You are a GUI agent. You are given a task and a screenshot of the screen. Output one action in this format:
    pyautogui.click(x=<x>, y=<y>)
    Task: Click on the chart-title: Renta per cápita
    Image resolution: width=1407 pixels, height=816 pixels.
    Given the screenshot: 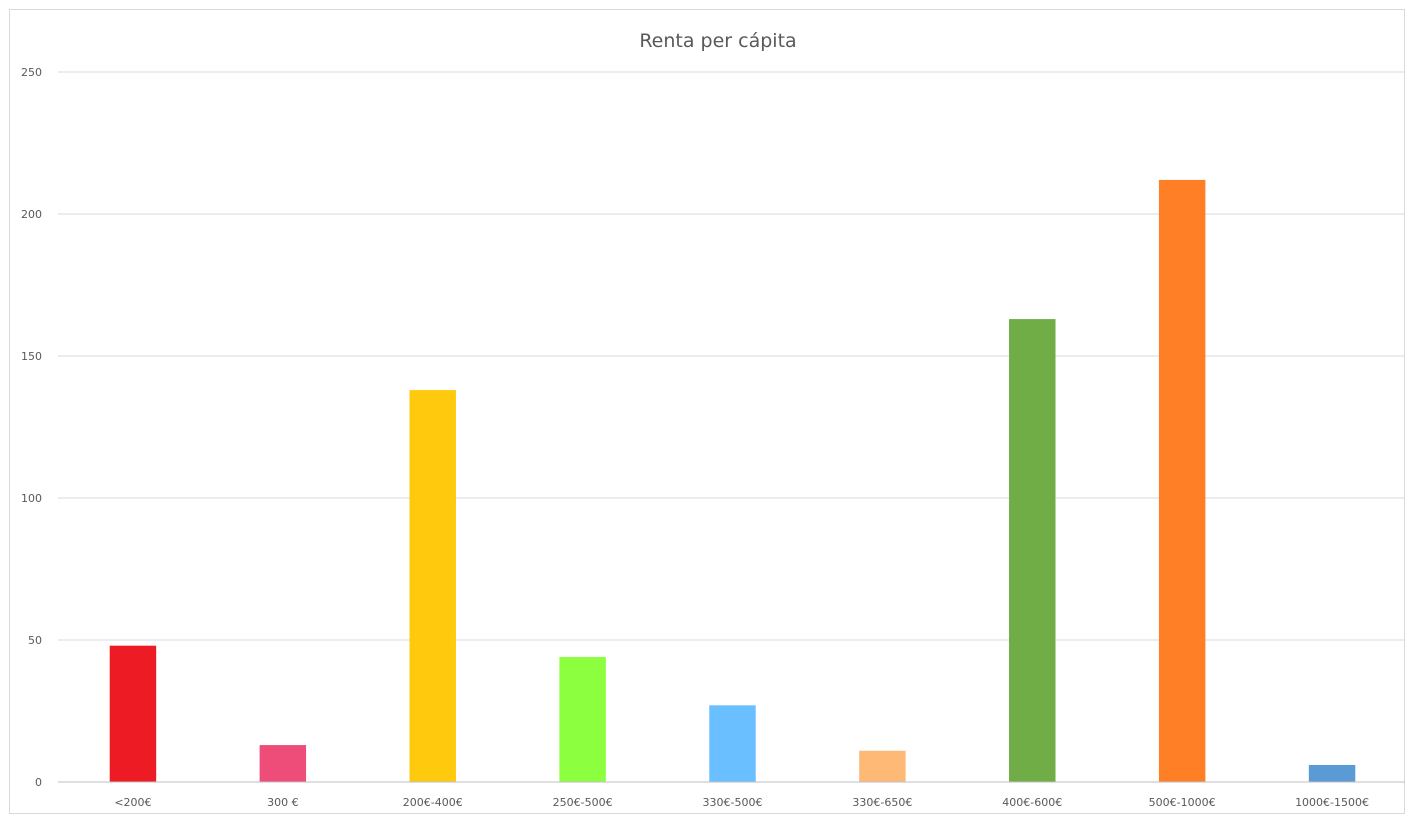 What is the action you would take?
    pyautogui.click(x=717, y=41)
    